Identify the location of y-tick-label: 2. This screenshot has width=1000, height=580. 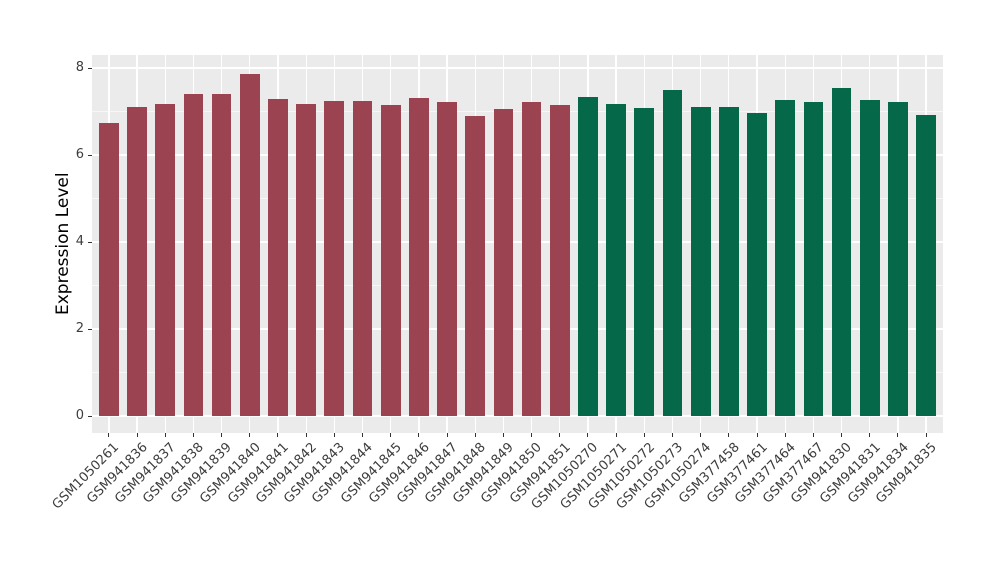
(79, 329).